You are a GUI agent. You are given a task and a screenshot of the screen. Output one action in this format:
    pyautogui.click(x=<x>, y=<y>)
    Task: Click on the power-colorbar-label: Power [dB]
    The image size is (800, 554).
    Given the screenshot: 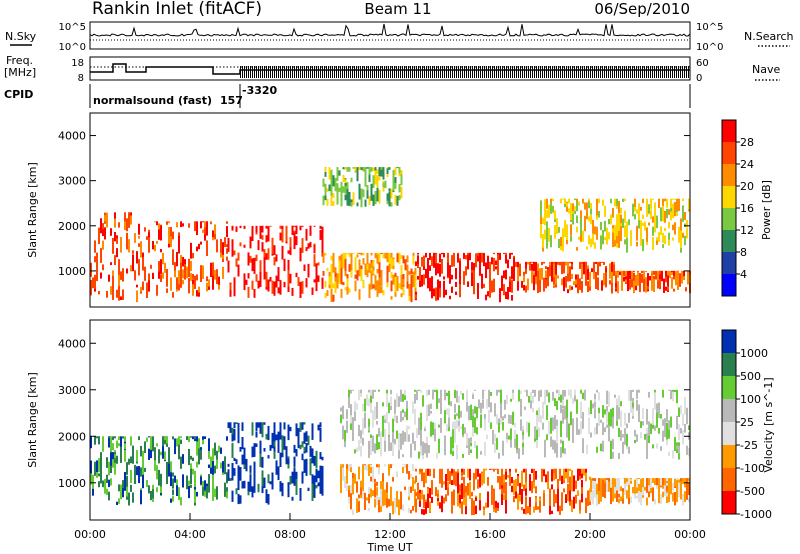 What is the action you would take?
    pyautogui.click(x=766, y=210)
    